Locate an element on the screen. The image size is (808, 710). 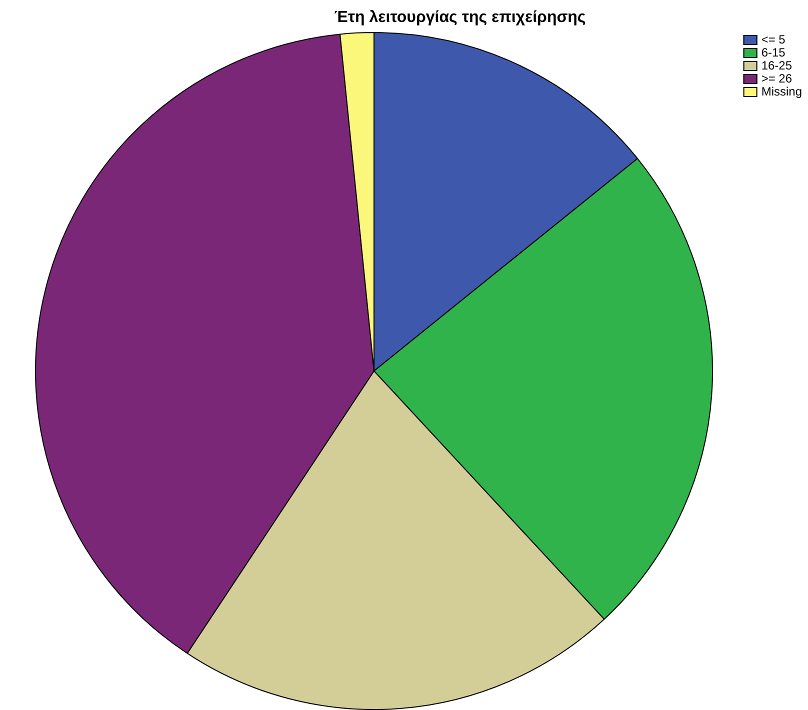
legend-label: Missing is located at coordinates (781, 91).